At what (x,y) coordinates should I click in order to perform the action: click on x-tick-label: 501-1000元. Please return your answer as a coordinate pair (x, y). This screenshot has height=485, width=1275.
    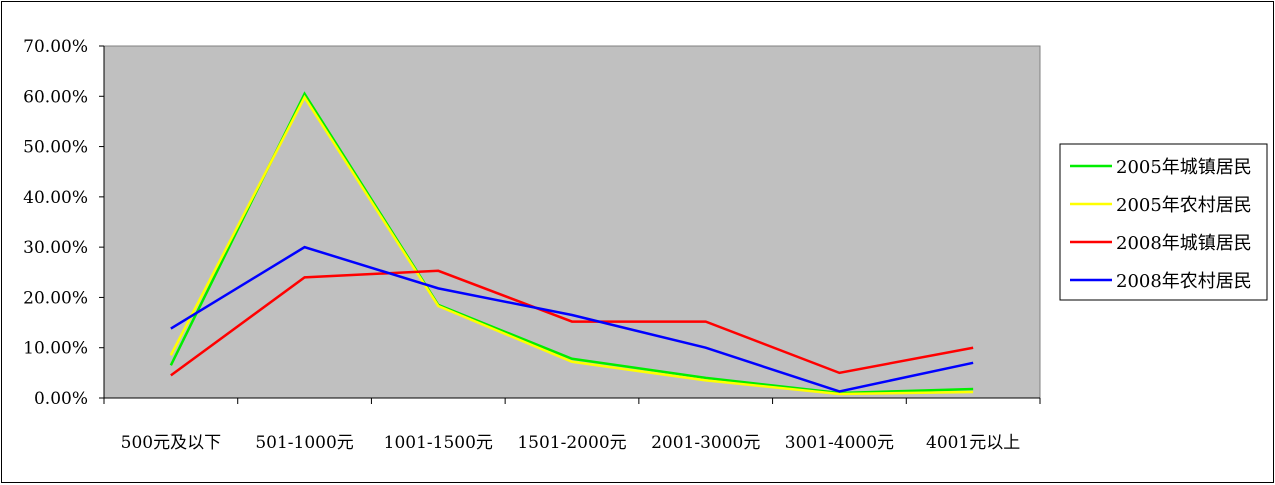
    Looking at the image, I should click on (304, 443).